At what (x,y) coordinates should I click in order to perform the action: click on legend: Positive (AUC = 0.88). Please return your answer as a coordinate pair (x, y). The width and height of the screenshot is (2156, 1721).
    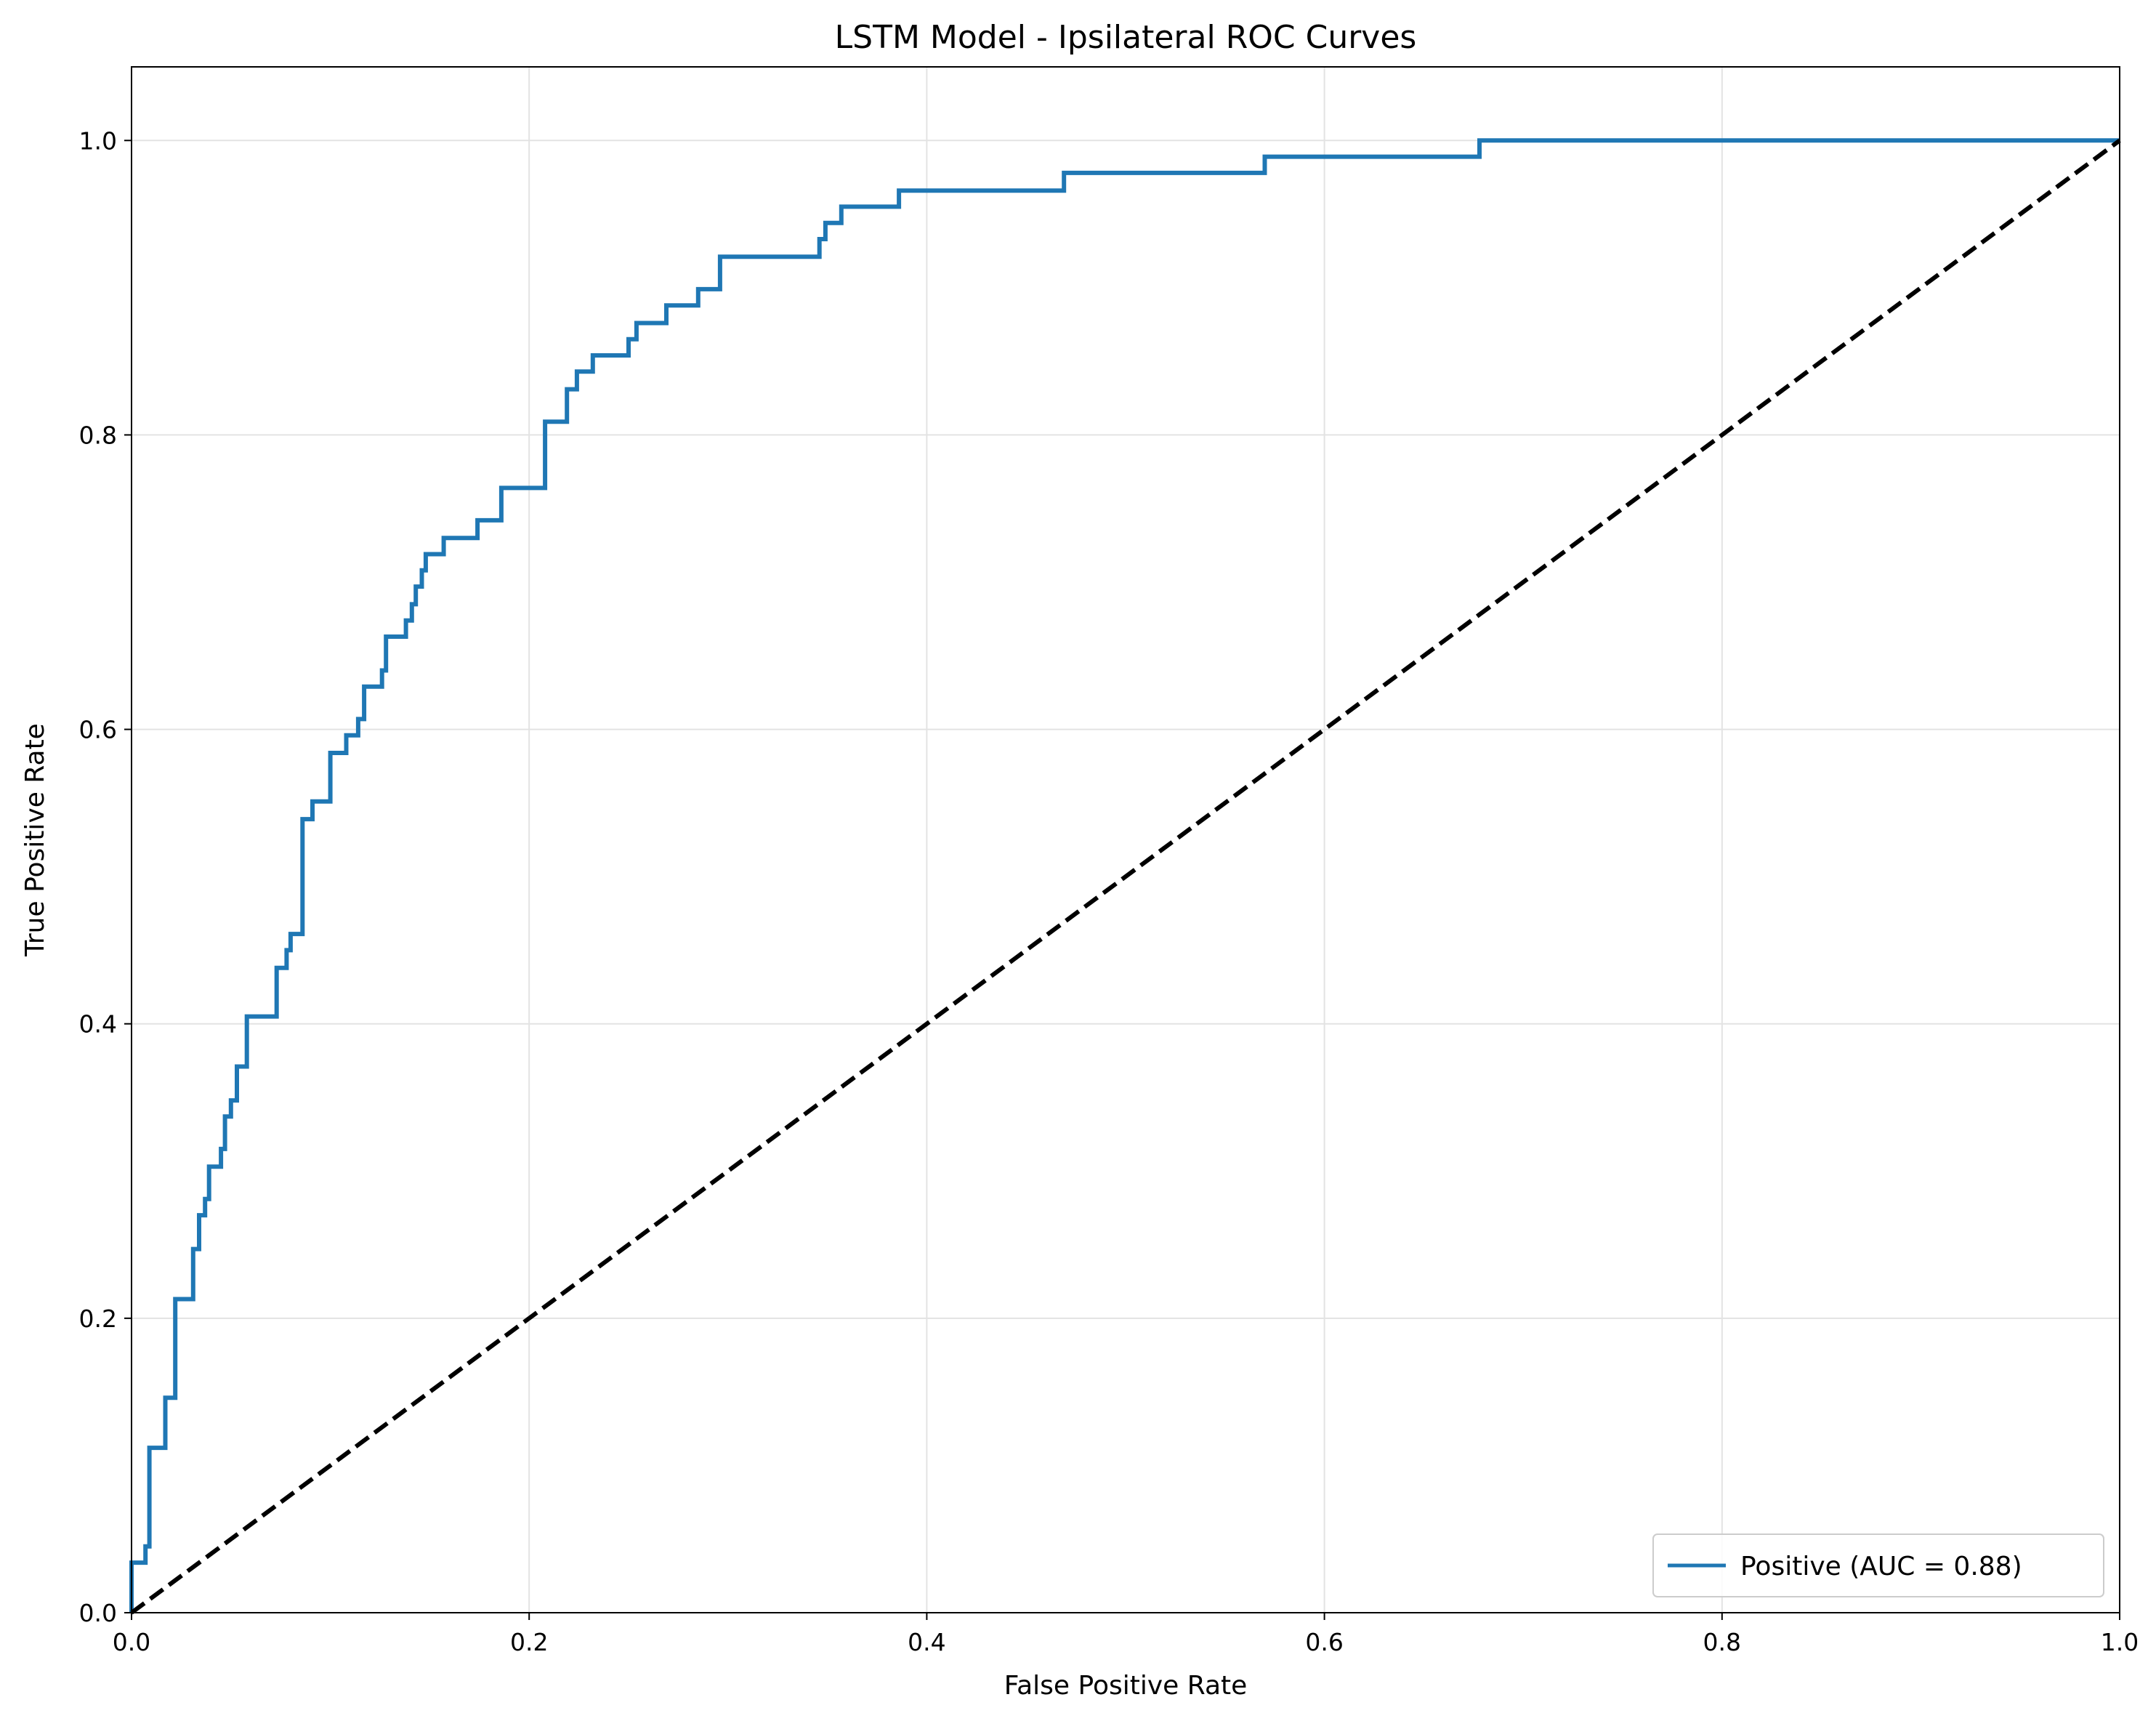
    Looking at the image, I should click on (1878, 1565).